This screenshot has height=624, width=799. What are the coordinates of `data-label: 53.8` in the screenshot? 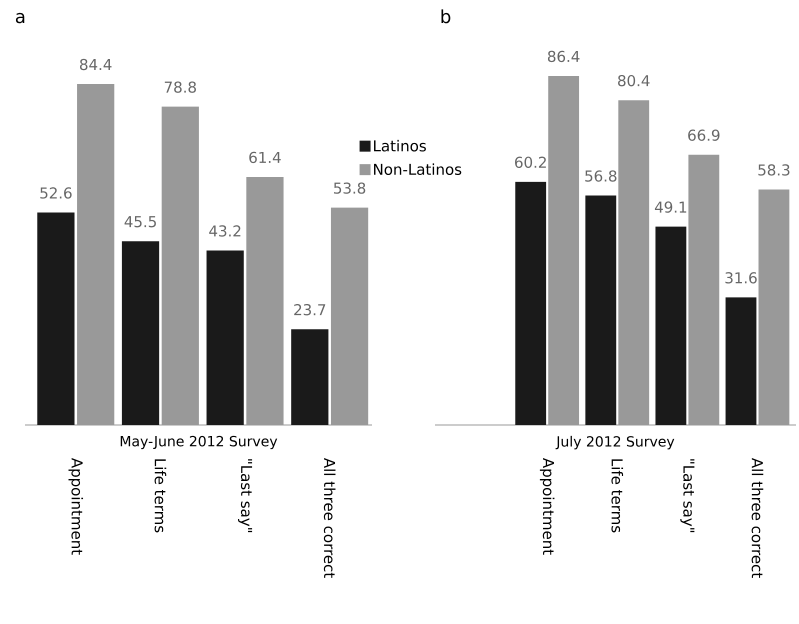 It's located at (350, 188).